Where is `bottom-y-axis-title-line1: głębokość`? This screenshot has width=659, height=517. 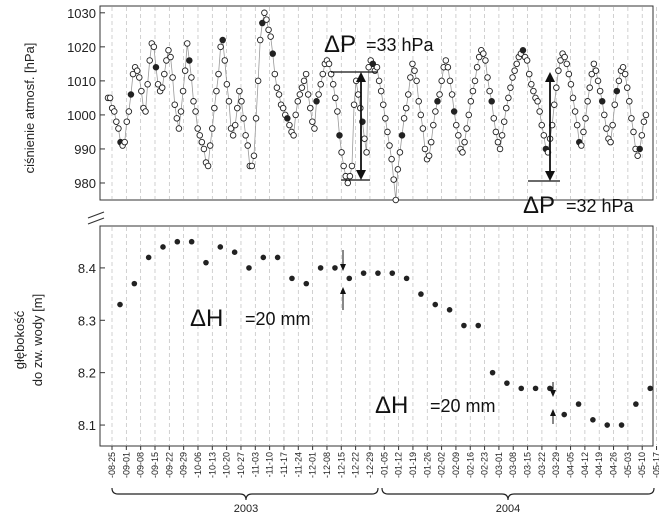 bottom-y-axis-title-line1: głębokość is located at coordinates (19, 339).